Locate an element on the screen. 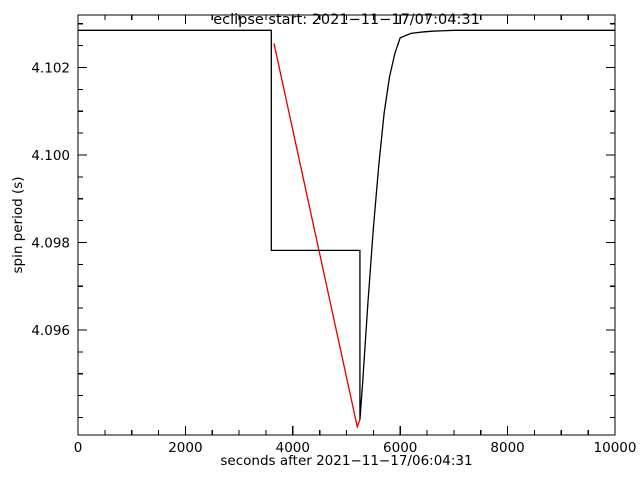 Image resolution: width=640 pixels, height=480 pixels. y-tick-label: 4.096 is located at coordinates (50, 331).